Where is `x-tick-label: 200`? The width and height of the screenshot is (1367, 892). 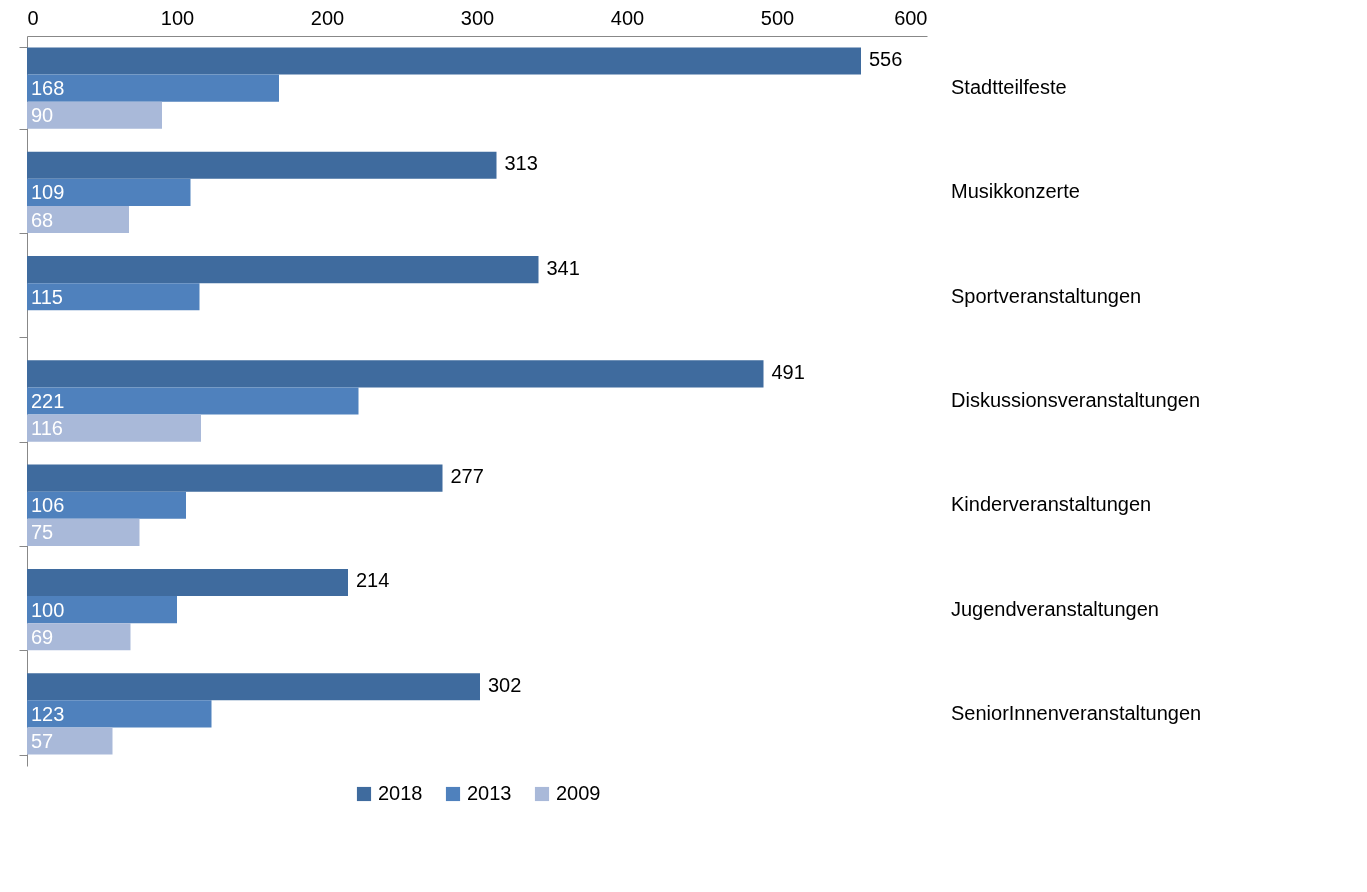 x-tick-label: 200 is located at coordinates (327, 17).